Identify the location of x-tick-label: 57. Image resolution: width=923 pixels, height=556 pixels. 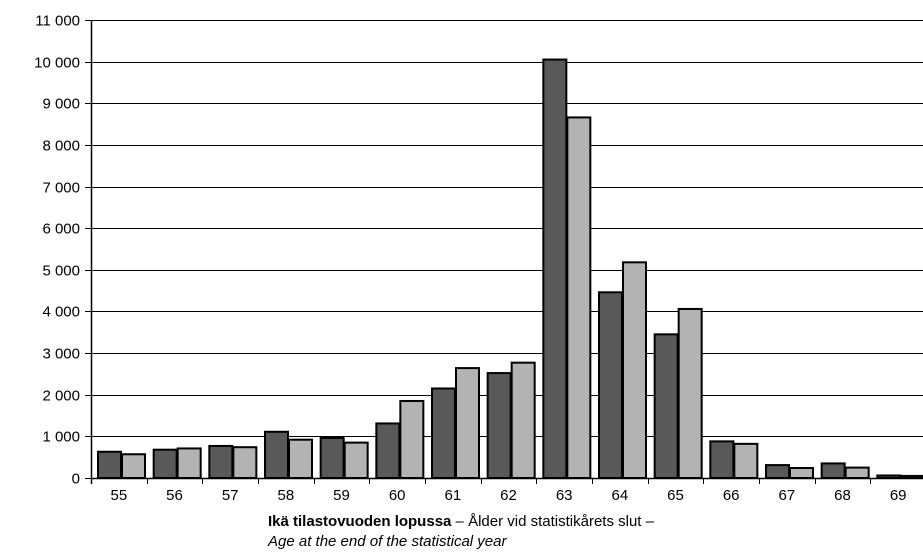
(230, 495).